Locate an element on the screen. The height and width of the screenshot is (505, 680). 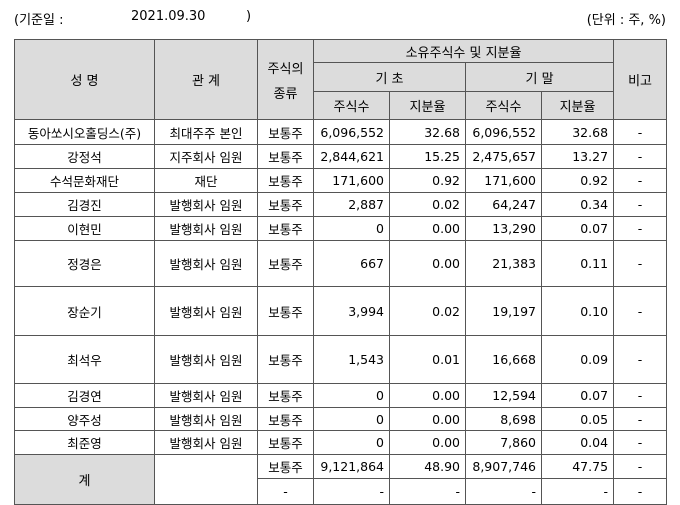
table-row: 정경은 발행회사 임원 보통주 667 0.00 21,383 0.11 - is located at coordinates (341, 263).